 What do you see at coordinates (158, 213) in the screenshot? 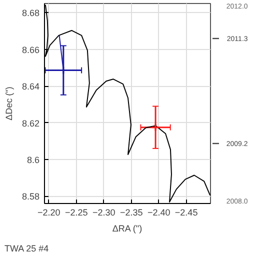
I see `x-tick-label: −2.40` at bounding box center [158, 213].